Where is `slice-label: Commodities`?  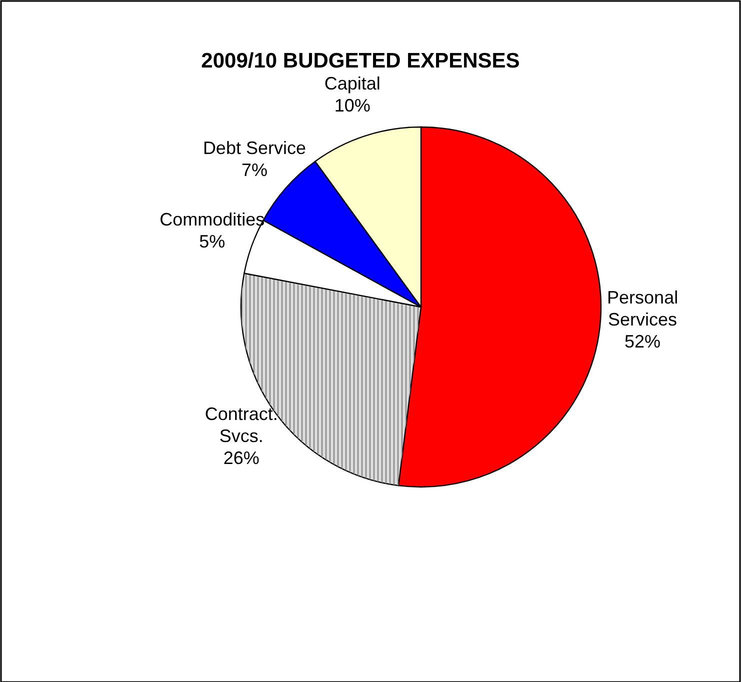
slice-label: Commodities is located at coordinates (212, 220).